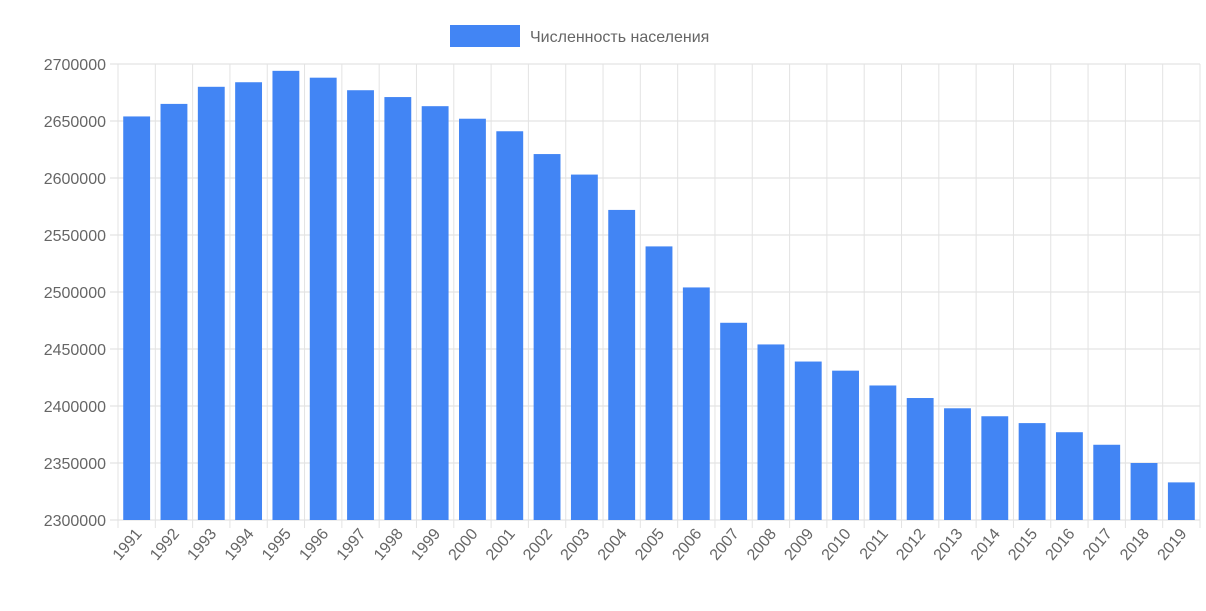  What do you see at coordinates (464, 545) in the screenshot?
I see `x-tick-label: 2000` at bounding box center [464, 545].